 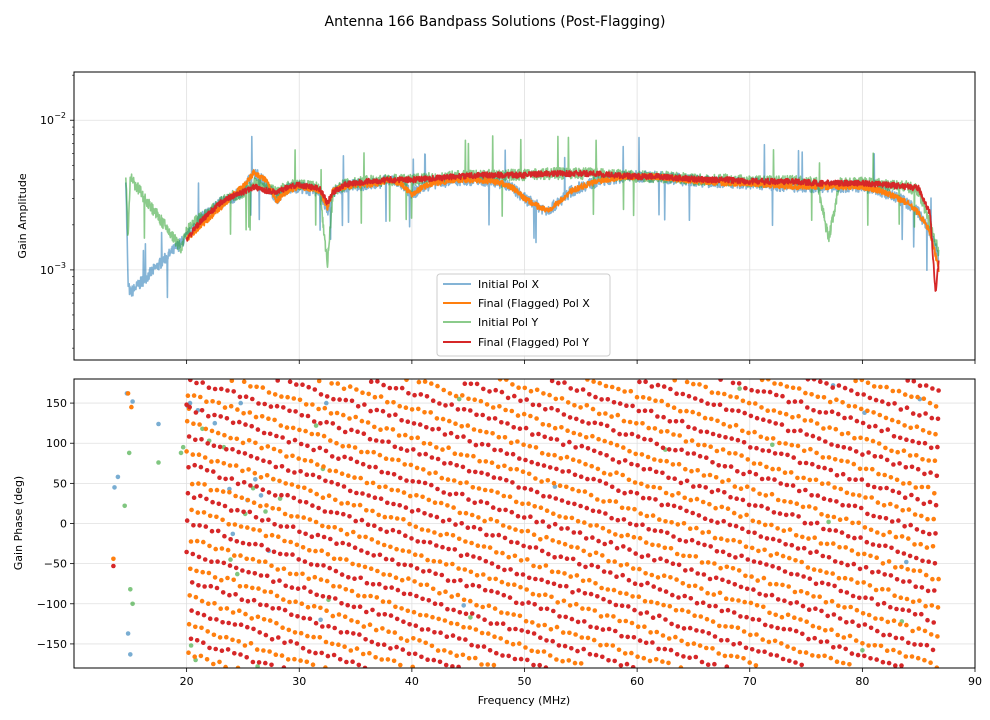 I want to click on amplitude-y-tick-exponent: −2, so click(x=60, y=115).